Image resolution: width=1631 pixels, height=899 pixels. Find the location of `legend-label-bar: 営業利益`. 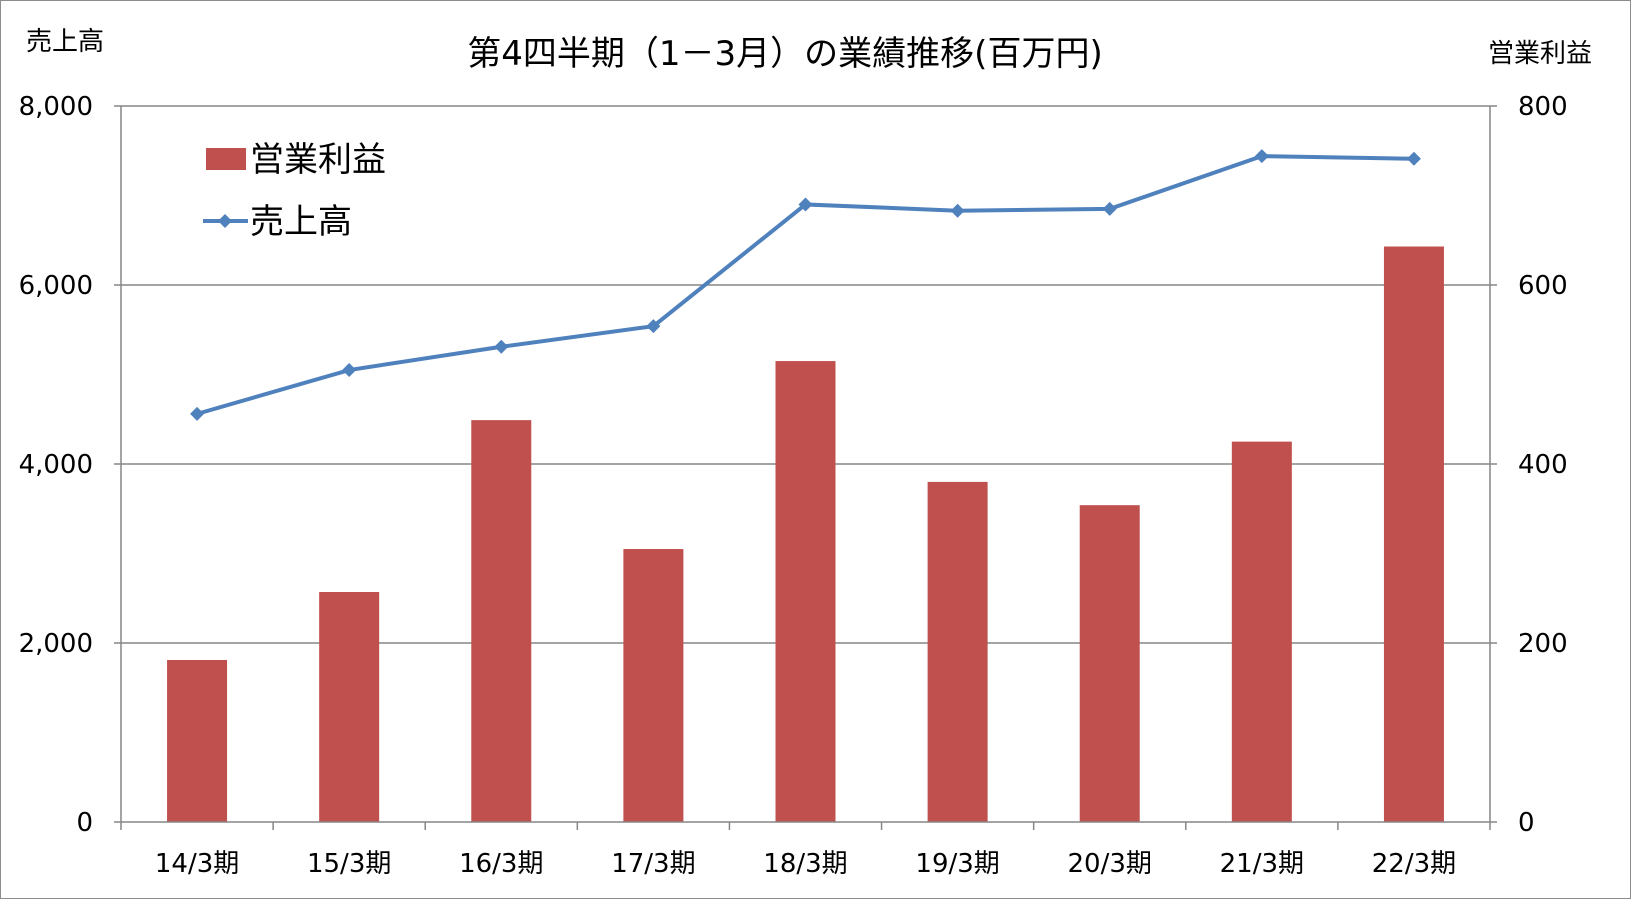

legend-label-bar: 営業利益 is located at coordinates (318, 160).